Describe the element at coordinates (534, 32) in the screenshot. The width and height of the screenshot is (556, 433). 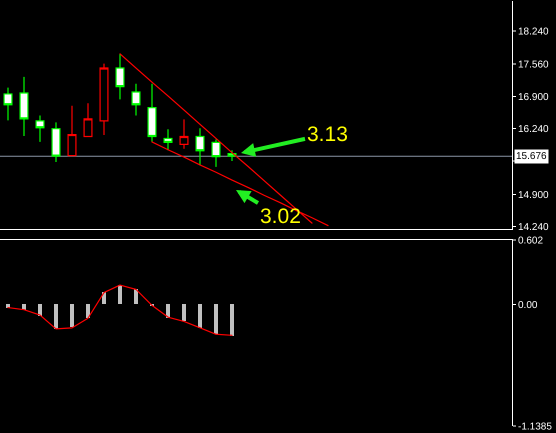
I see `y-tick-label: 18.240` at that location.